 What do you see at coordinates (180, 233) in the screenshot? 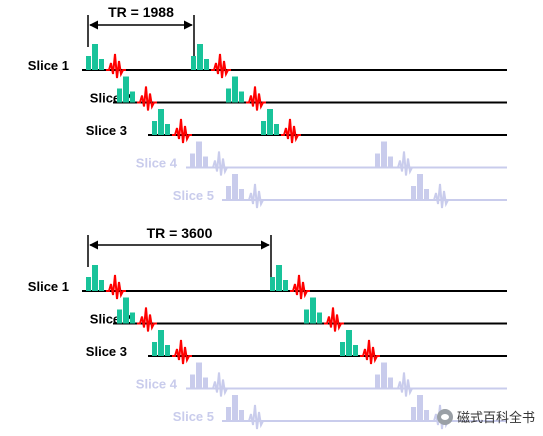
I see `tr-label: TR = 3600` at bounding box center [180, 233].